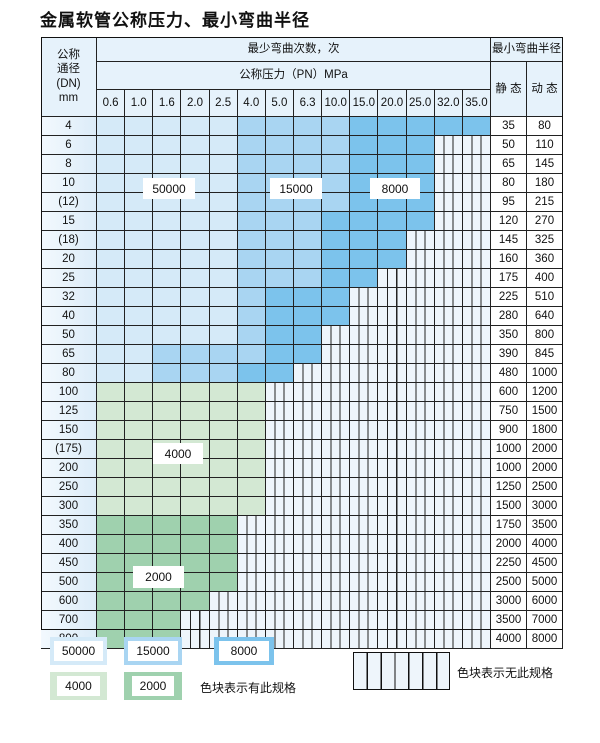 Image resolution: width=600 pixels, height=743 pixels. Describe the element at coordinates (545, 221) in the screenshot. I see `dynamic-radius-cell: 270` at that location.